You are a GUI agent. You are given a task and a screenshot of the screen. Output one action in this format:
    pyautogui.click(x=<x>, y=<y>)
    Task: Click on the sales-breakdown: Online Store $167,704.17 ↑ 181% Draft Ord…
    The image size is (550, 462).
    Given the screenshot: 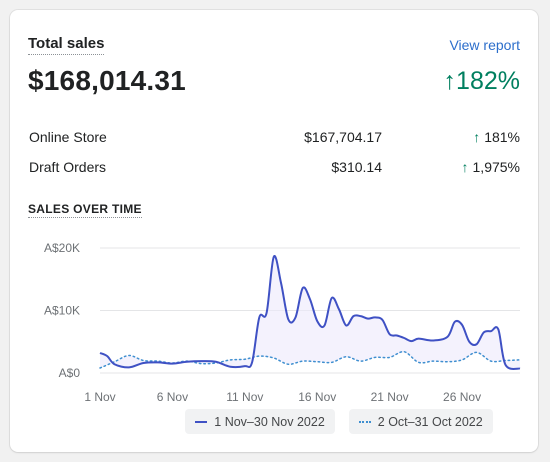 What is the action you would take?
    pyautogui.click(x=274, y=152)
    